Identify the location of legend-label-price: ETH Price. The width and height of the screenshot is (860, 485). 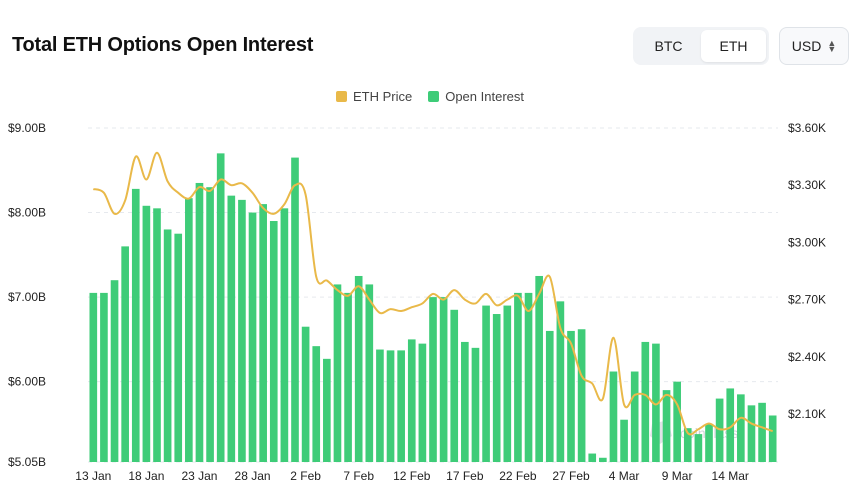
(382, 96).